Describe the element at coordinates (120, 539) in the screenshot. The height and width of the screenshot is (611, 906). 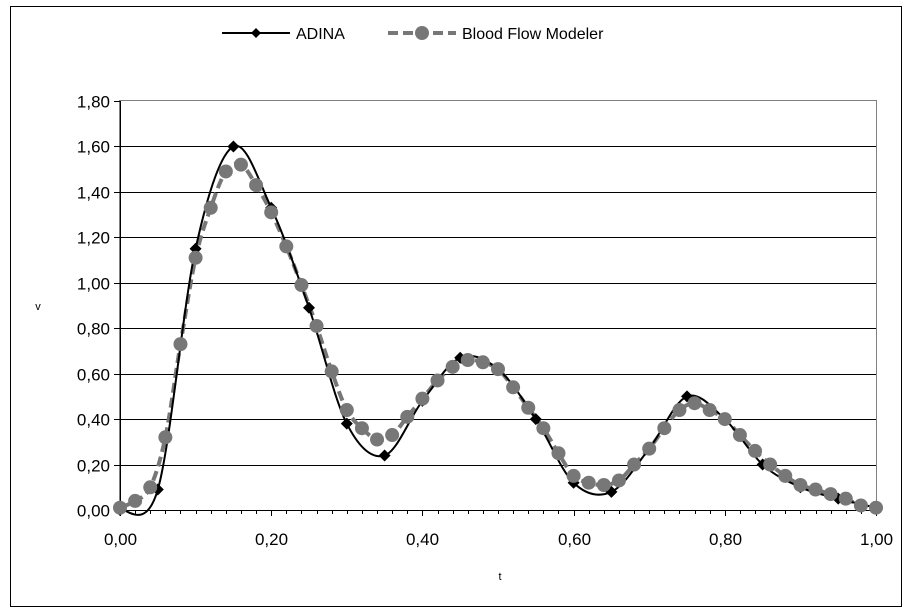
I see `x-tick-label: 0,00` at that location.